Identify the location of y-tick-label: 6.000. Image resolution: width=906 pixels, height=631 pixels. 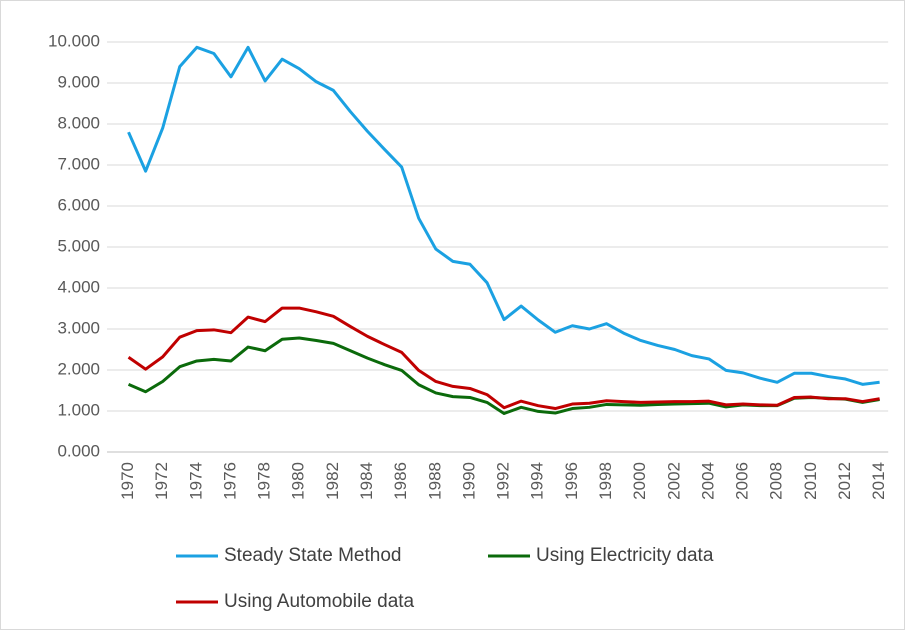
(78, 204).